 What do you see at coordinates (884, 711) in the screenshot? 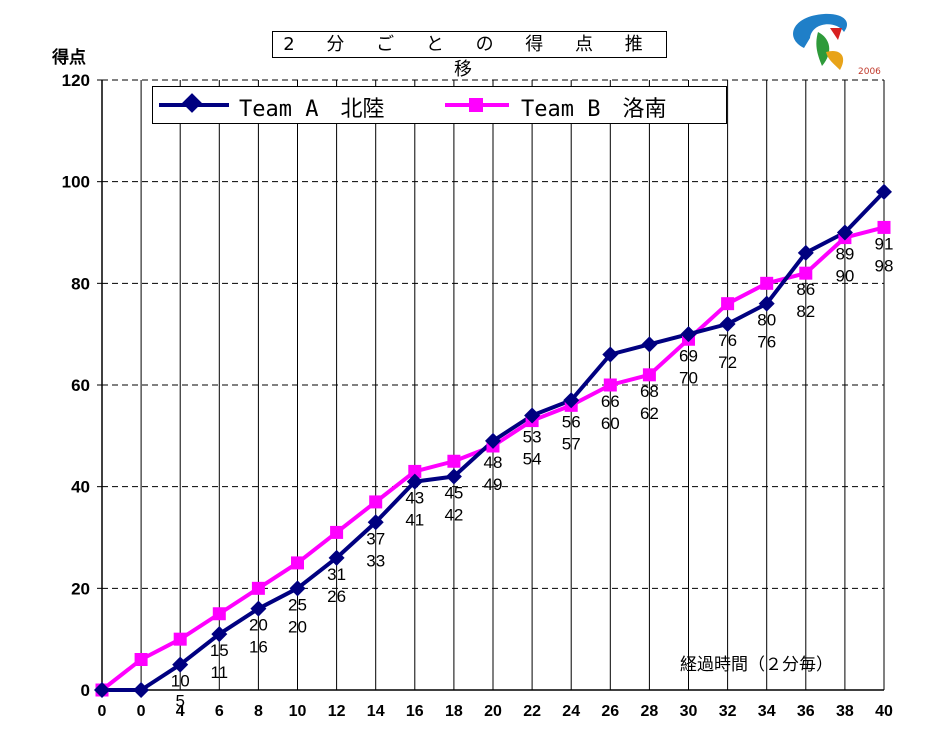
I see `x-tick-label: 40` at bounding box center [884, 711].